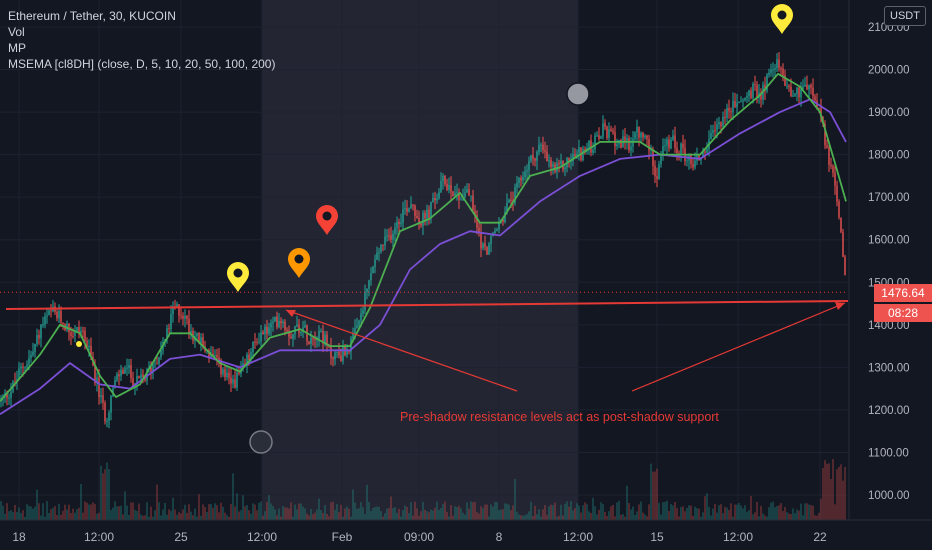 The image size is (932, 550). What do you see at coordinates (92, 16) in the screenshot?
I see `legend-symbol: Ethereum / Tether, 30, KUCOIN` at bounding box center [92, 16].